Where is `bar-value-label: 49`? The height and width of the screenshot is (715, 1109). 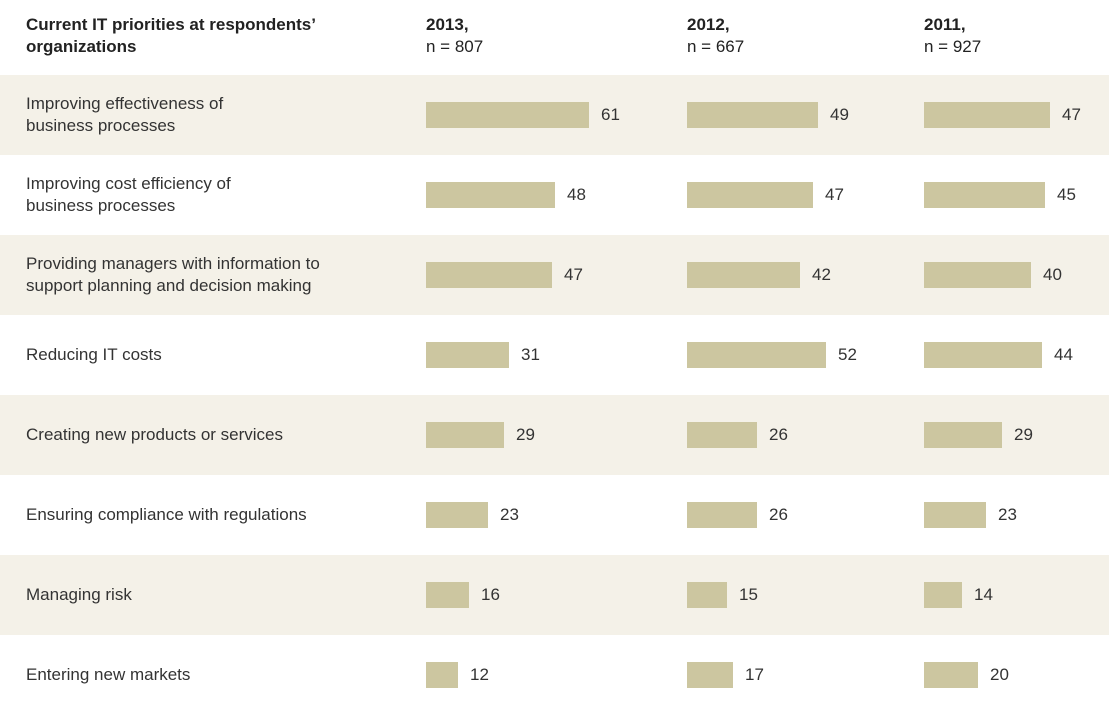
bar-value-label: 49 is located at coordinates (839, 114).